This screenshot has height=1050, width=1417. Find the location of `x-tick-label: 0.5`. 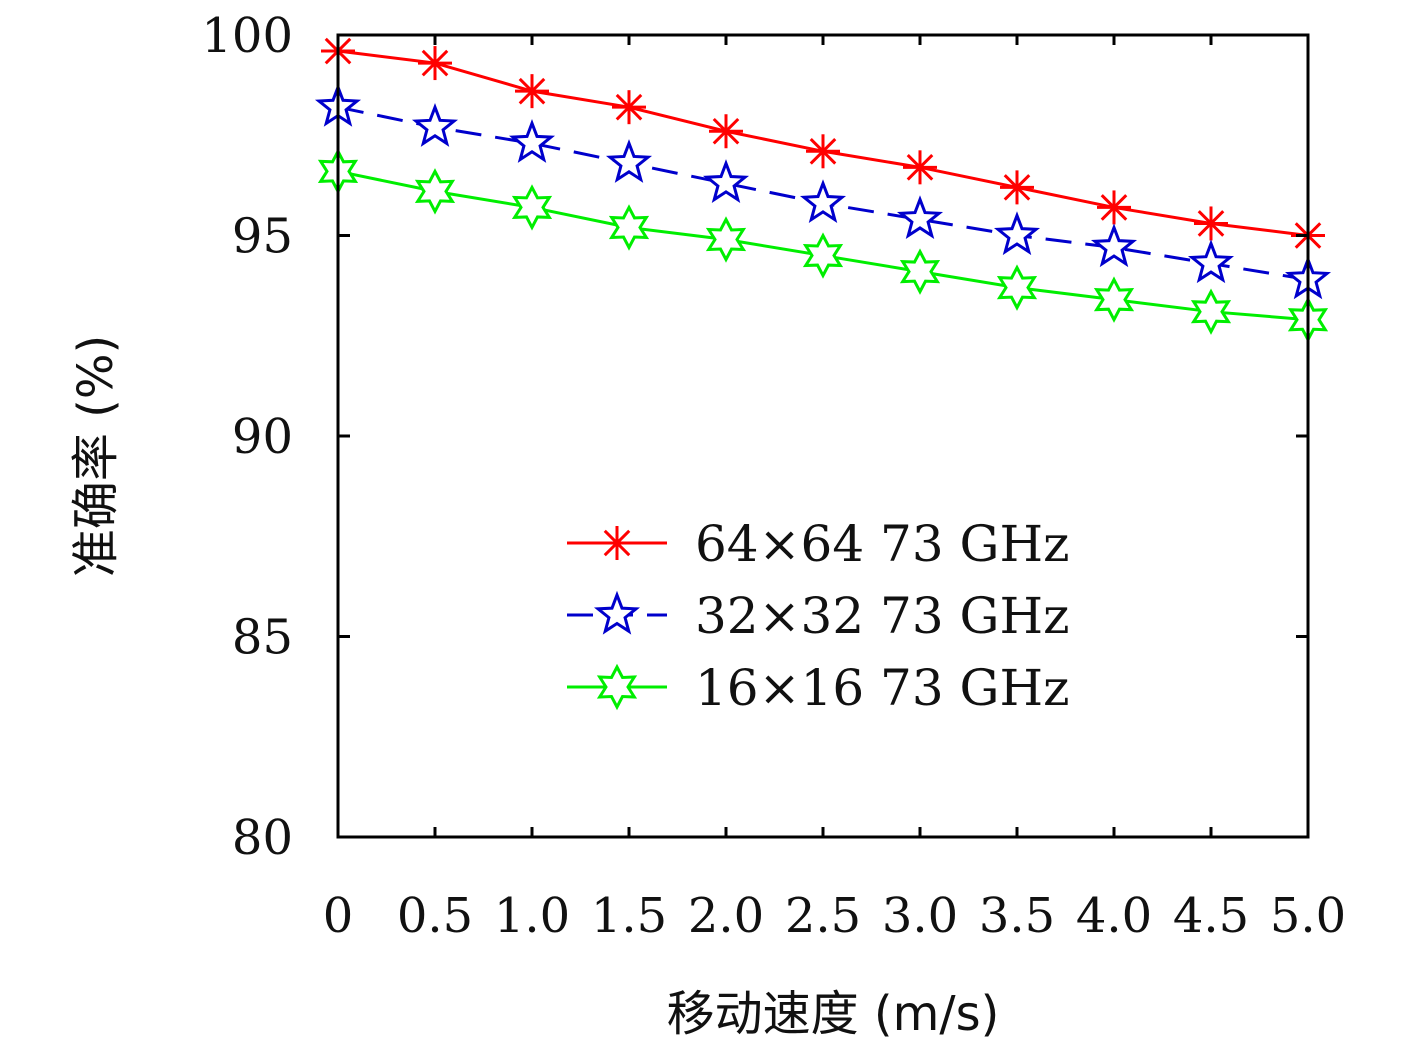

x-tick-label: 0.5 is located at coordinates (435, 916).